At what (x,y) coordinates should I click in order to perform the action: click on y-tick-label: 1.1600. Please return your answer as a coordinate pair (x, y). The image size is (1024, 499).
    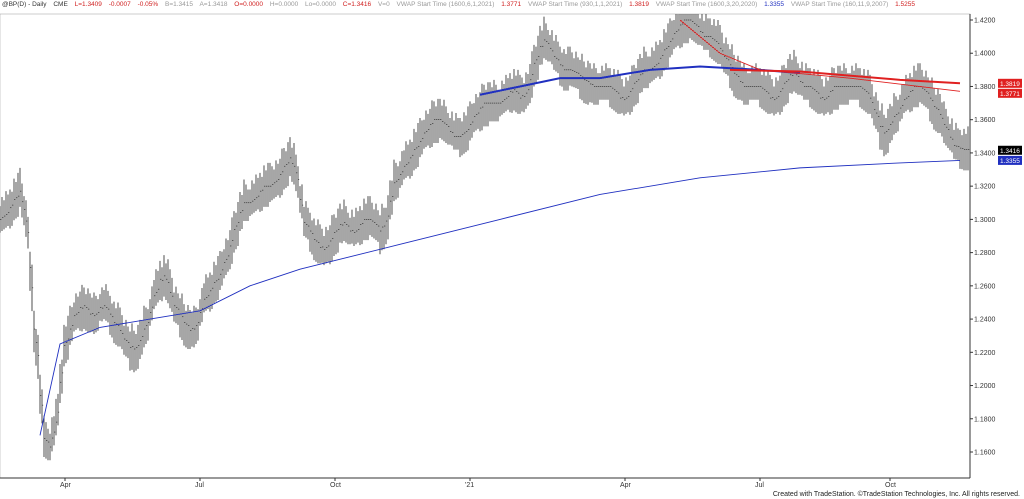
    Looking at the image, I should click on (985, 453).